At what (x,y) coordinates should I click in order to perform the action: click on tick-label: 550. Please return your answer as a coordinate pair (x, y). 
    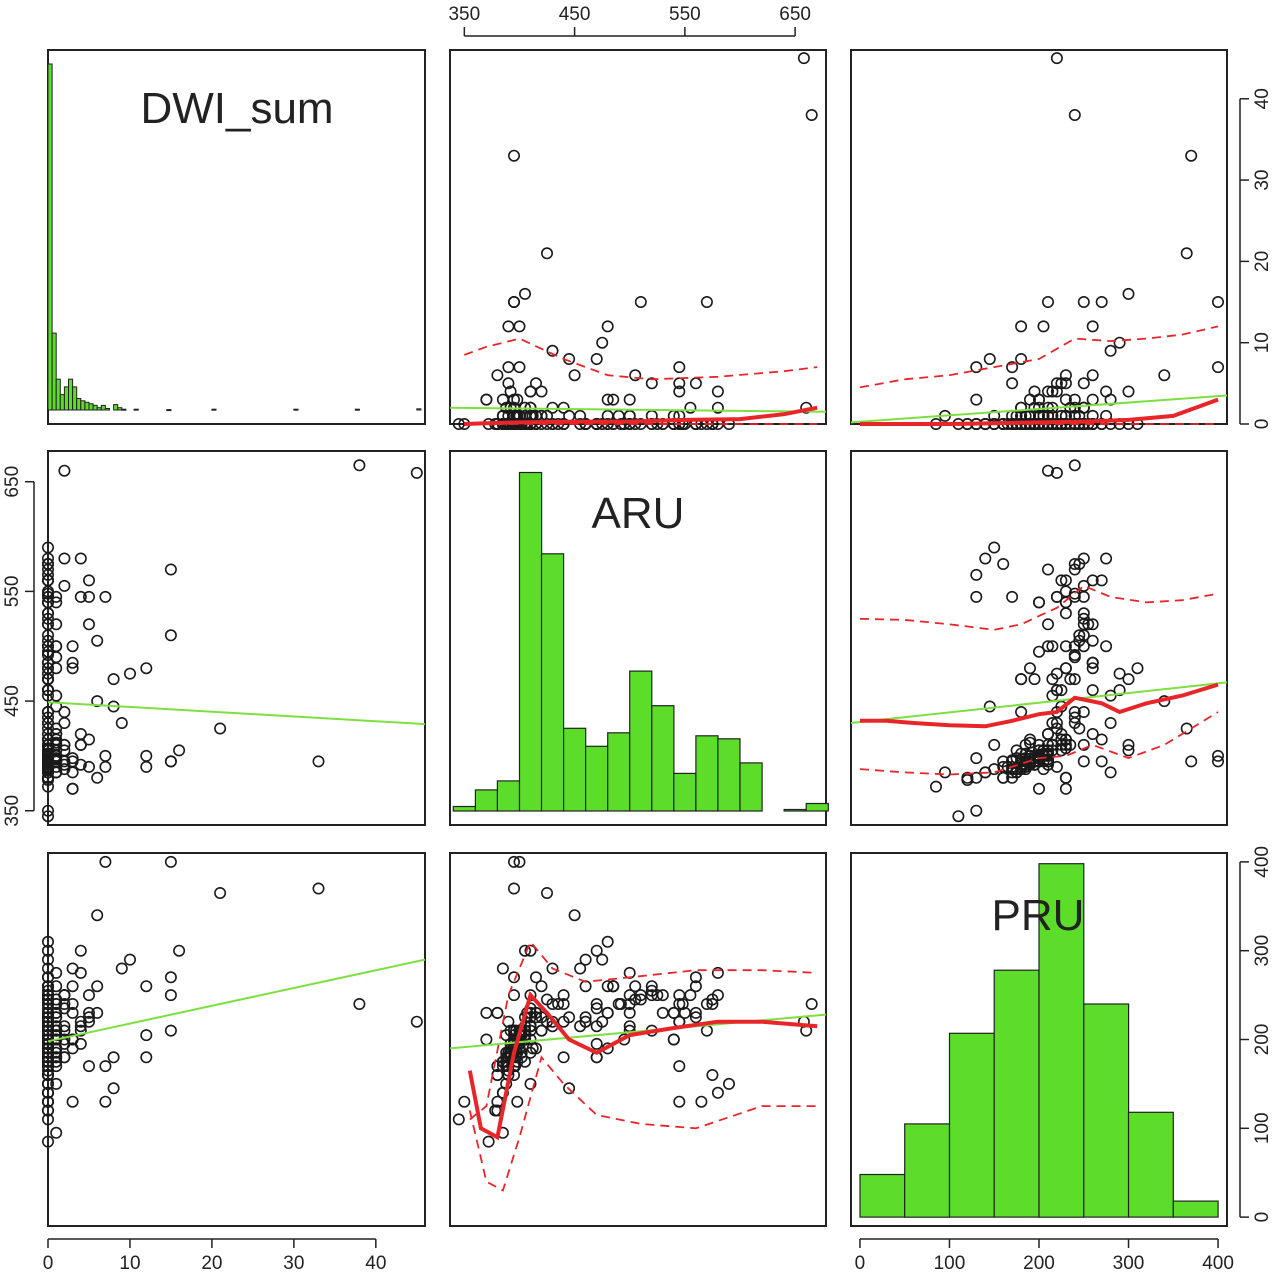
    Looking at the image, I should click on (685, 14).